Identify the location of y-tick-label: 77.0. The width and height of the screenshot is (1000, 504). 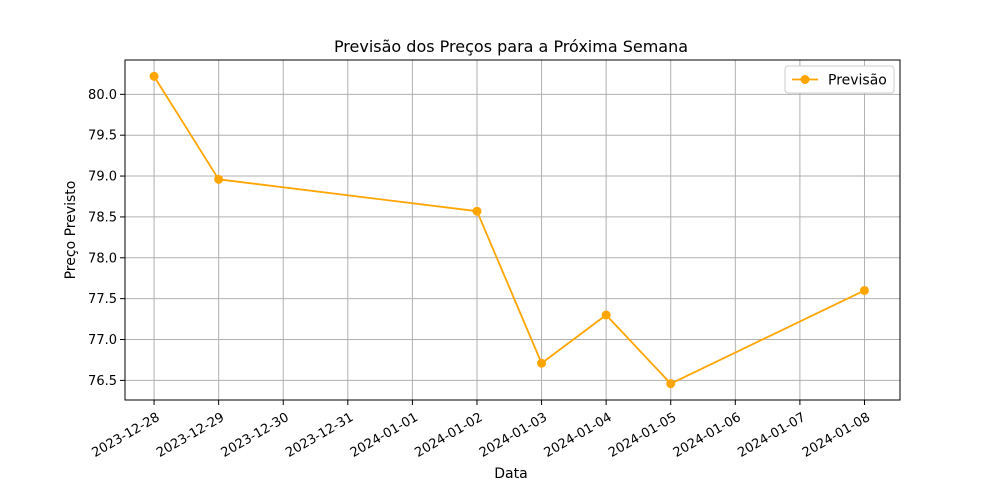
(102, 340).